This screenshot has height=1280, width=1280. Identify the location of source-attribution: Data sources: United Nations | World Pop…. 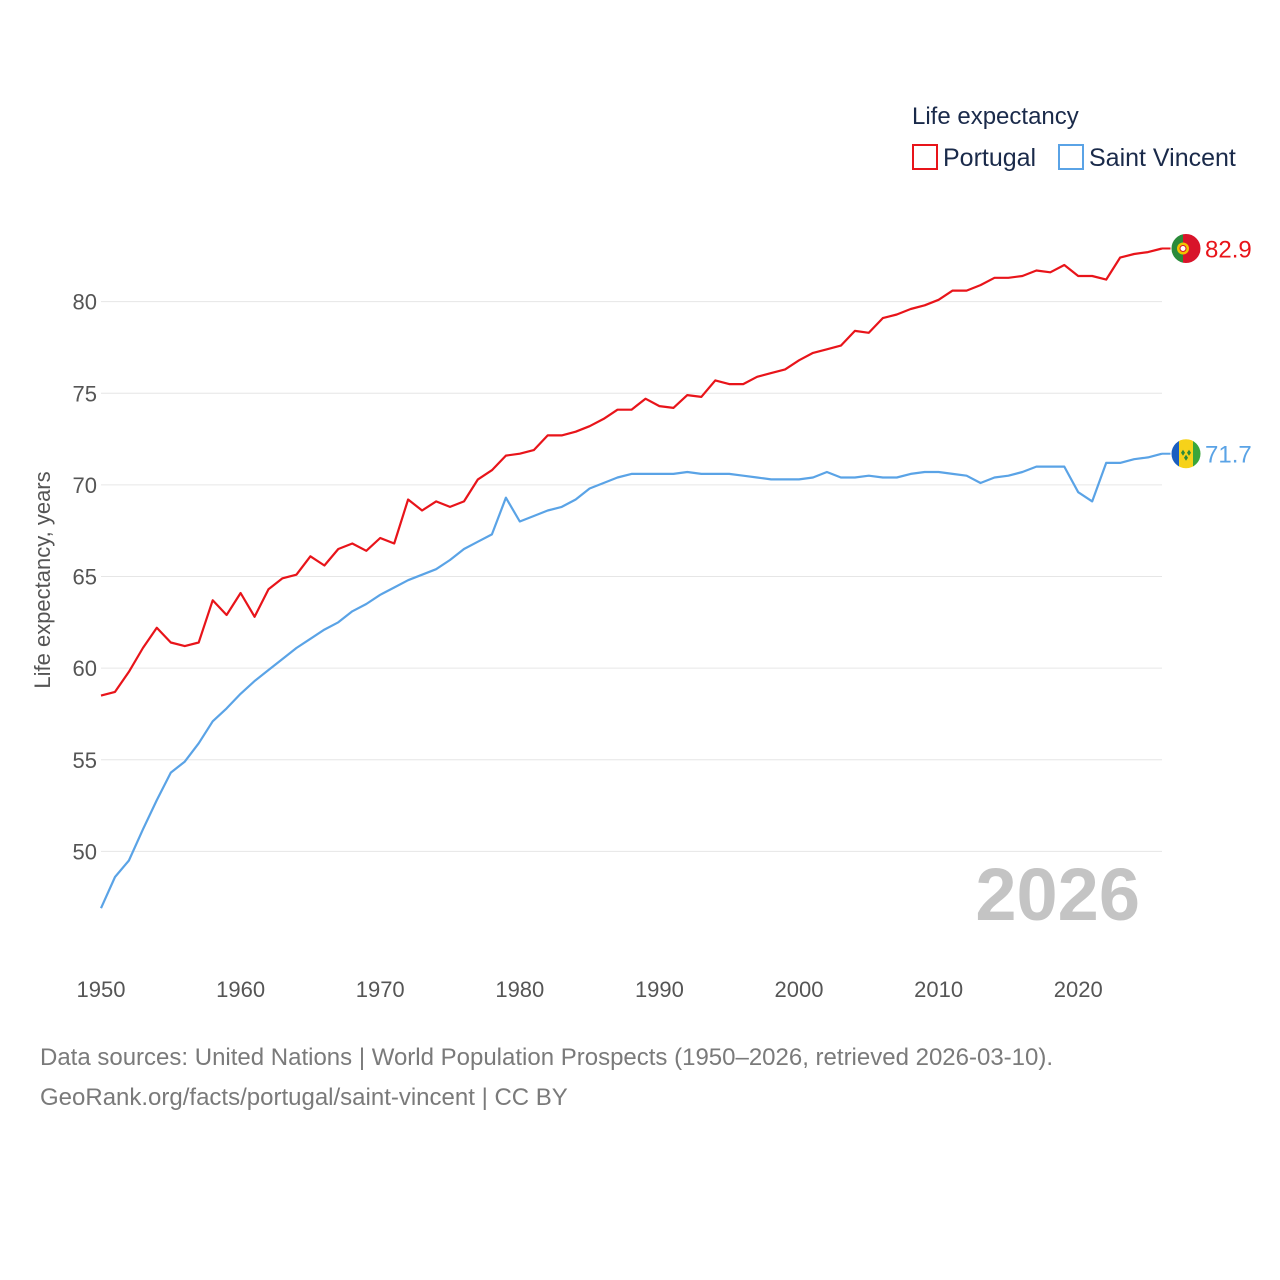
(547, 1057).